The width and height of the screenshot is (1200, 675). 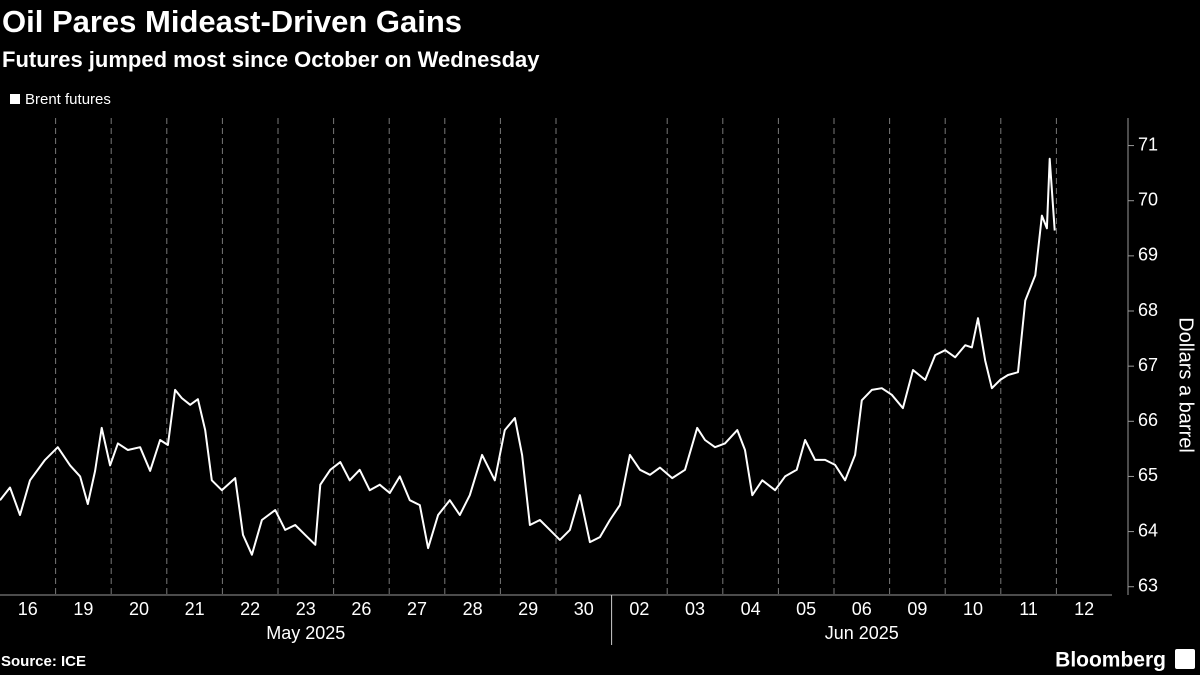 I want to click on x-tick-label: 27, so click(x=417, y=609).